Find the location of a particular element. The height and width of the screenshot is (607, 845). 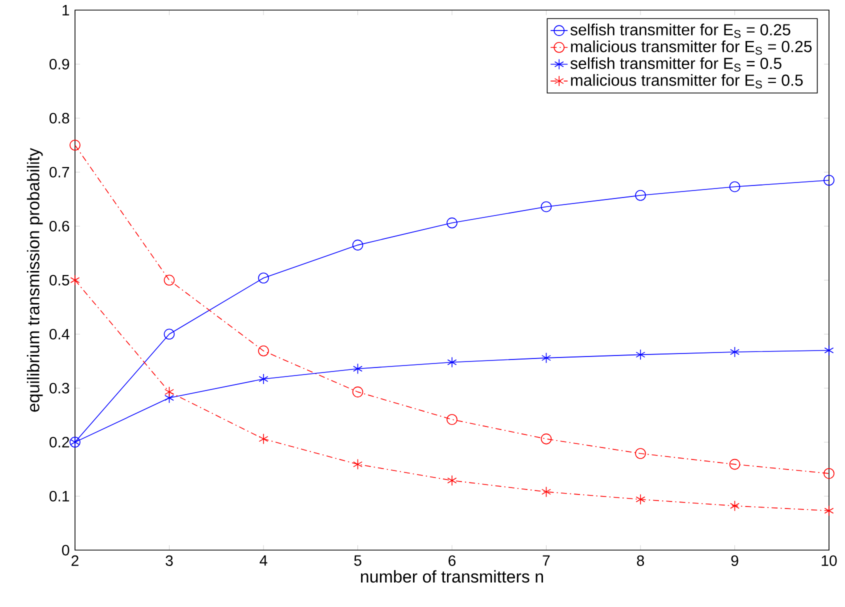

x-tick-label: 6 is located at coordinates (452, 560).